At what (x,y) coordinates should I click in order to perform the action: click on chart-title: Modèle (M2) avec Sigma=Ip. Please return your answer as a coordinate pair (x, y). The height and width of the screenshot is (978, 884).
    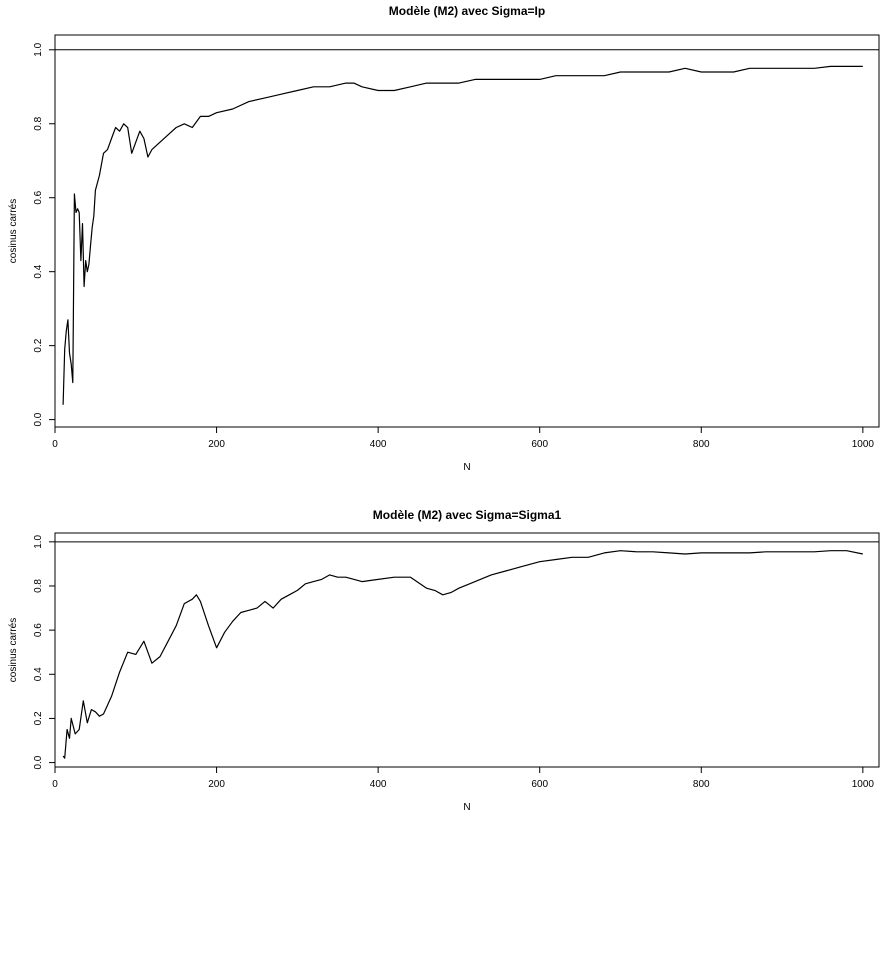
    Looking at the image, I should click on (467, 11).